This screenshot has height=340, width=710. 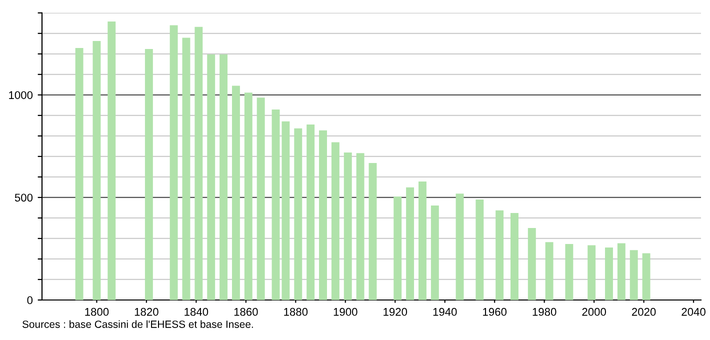 What do you see at coordinates (594, 312) in the screenshot?
I see `x-tick-label: 2000` at bounding box center [594, 312].